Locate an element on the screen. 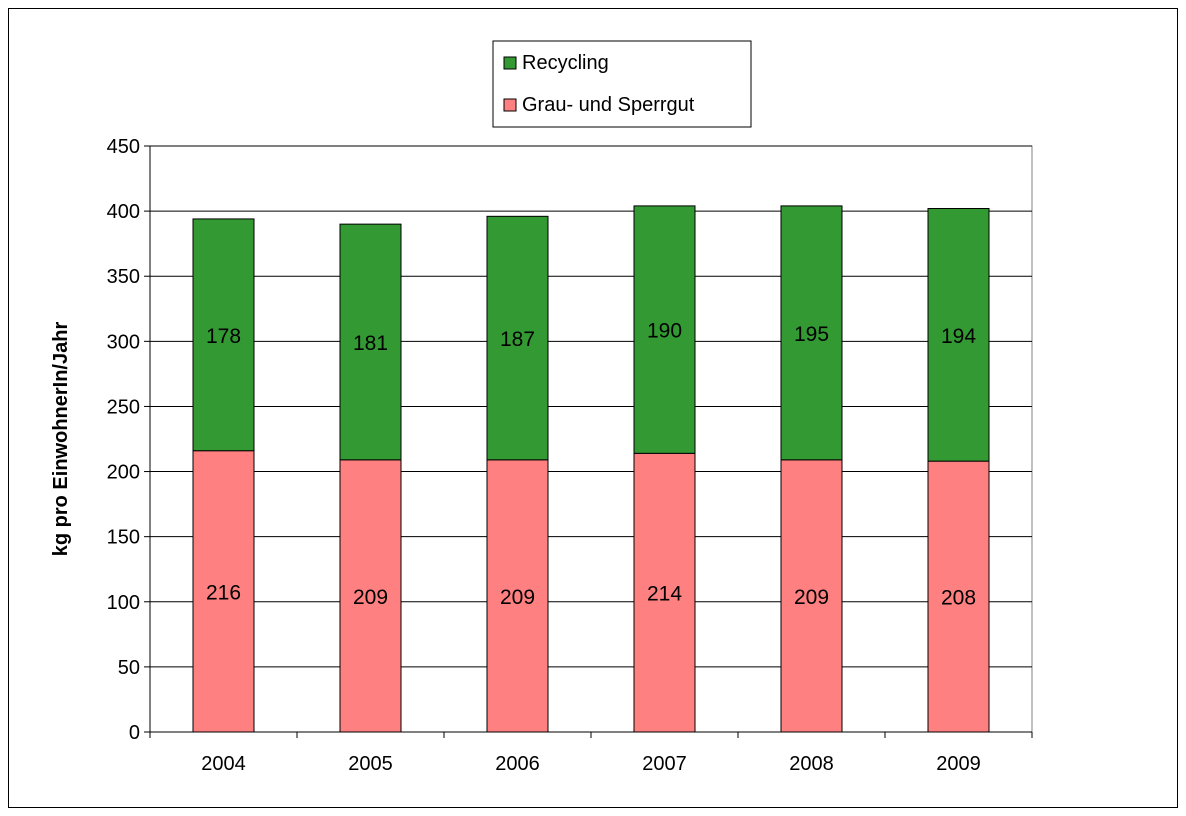  x-tick-label-2008: 2008 is located at coordinates (811, 764).